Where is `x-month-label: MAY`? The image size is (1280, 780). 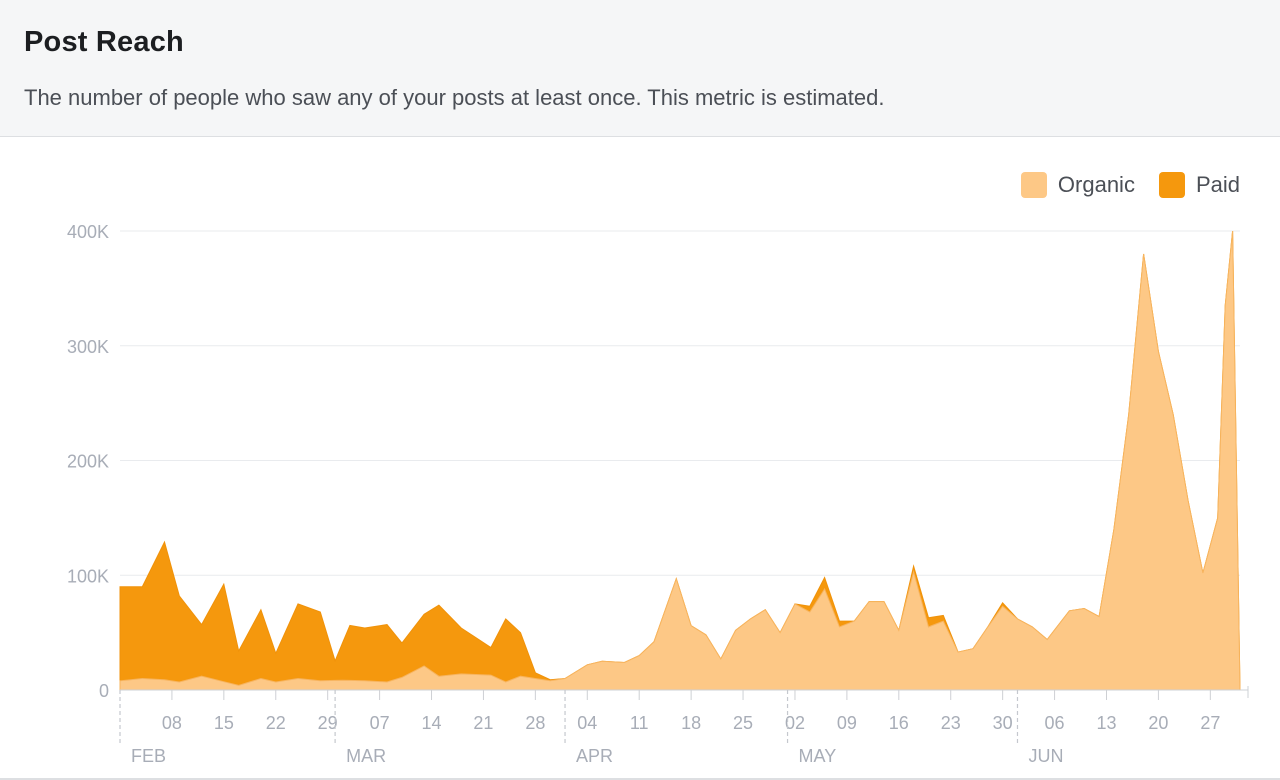 x-month-label: MAY is located at coordinates (818, 756).